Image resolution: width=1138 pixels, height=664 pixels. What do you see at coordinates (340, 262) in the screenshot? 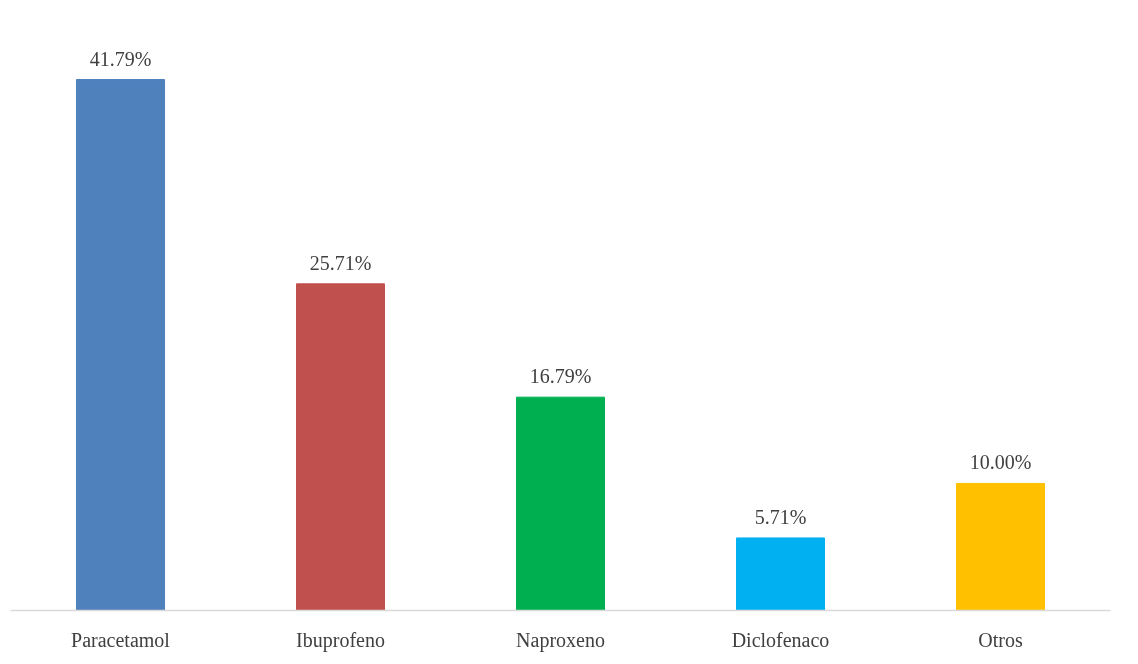
I see `data-label: 25.71%` at bounding box center [340, 262].